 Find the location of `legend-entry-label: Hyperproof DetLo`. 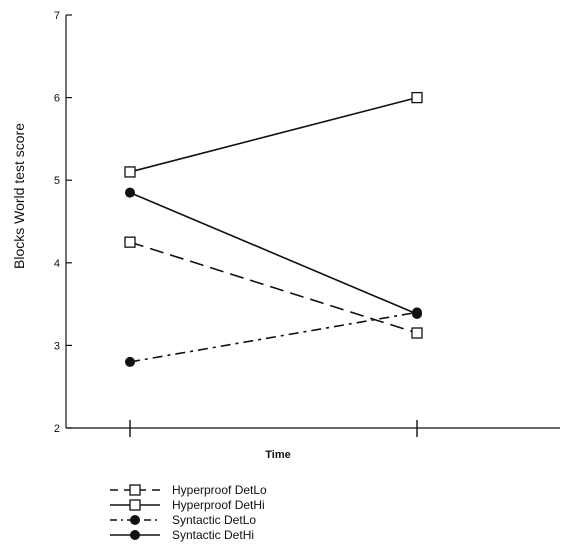

legend-entry-label: Hyperproof DetLo is located at coordinates (219, 490).